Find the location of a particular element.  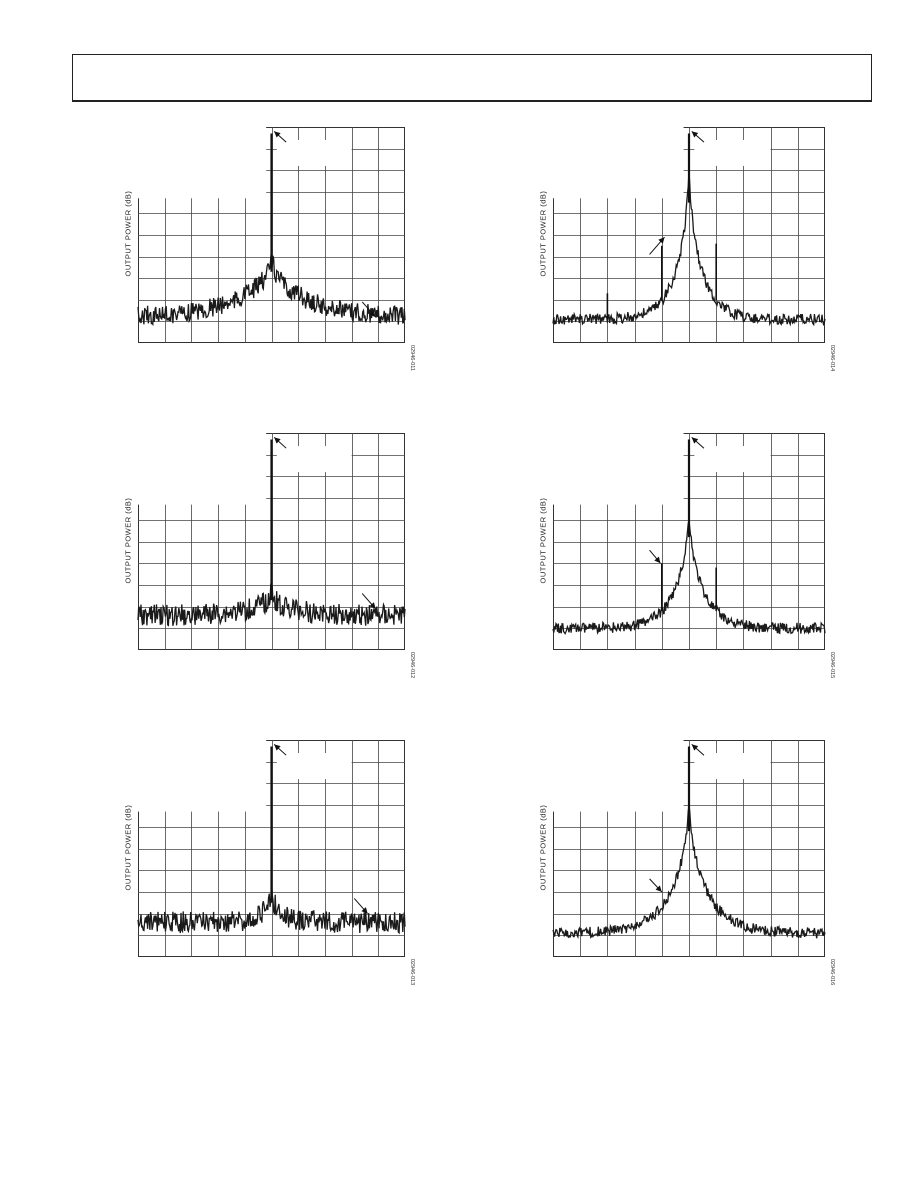

page-header-box is located at coordinates (472, 78).